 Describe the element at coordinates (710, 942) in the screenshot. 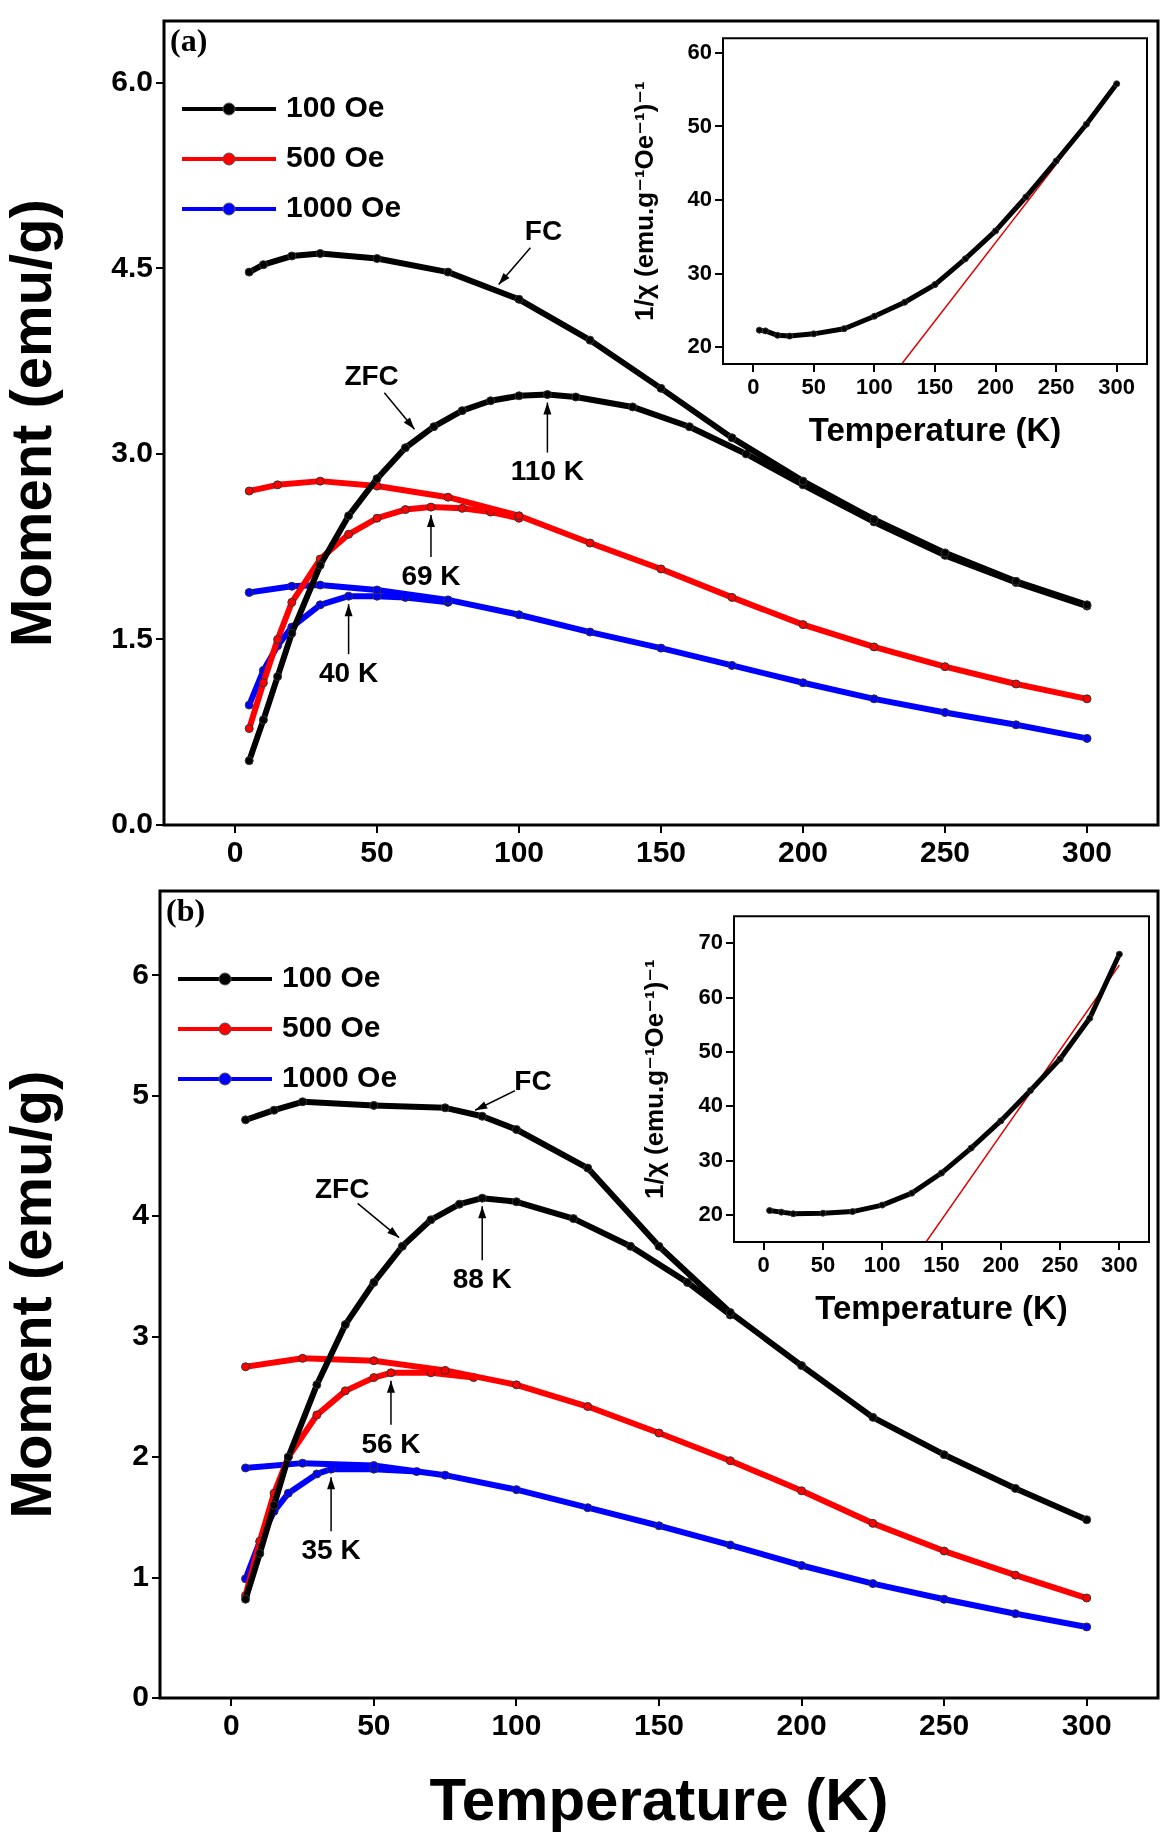

I see `y-tick-label: 70` at that location.